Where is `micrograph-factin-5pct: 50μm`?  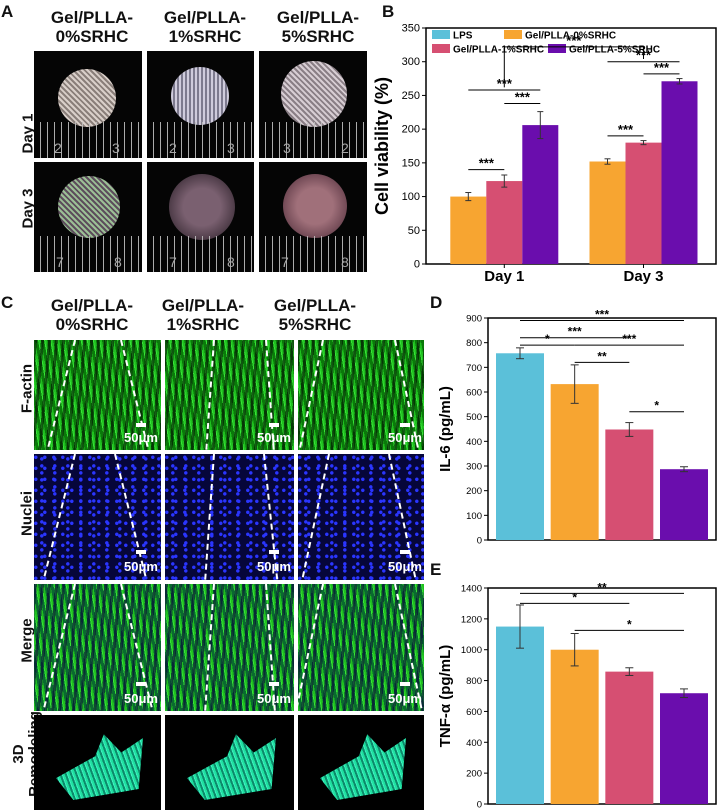
micrograph-factin-5pct: 50μm is located at coordinates (361, 395).